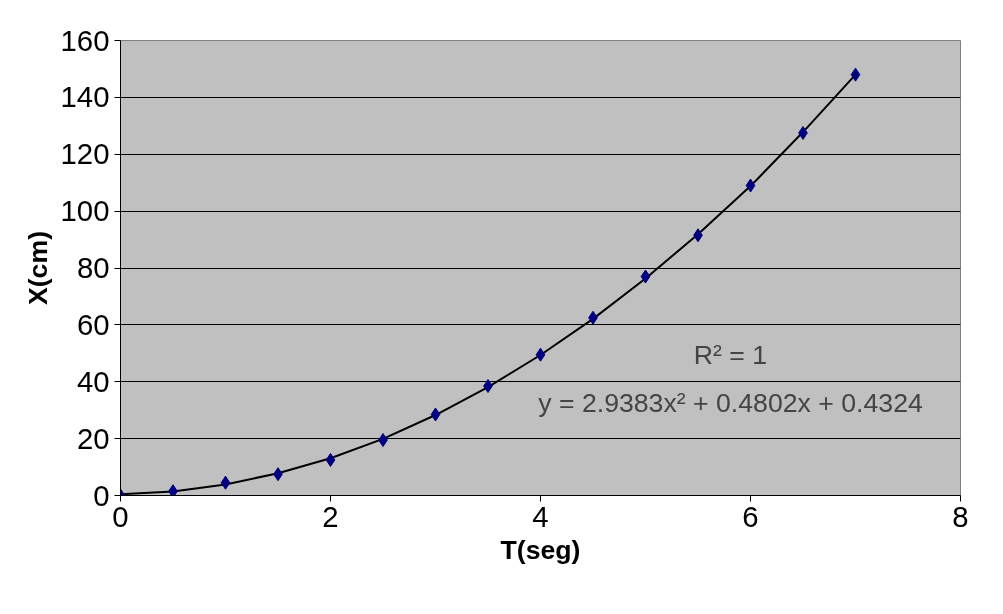  I want to click on x-tick-label: 4, so click(540, 516).